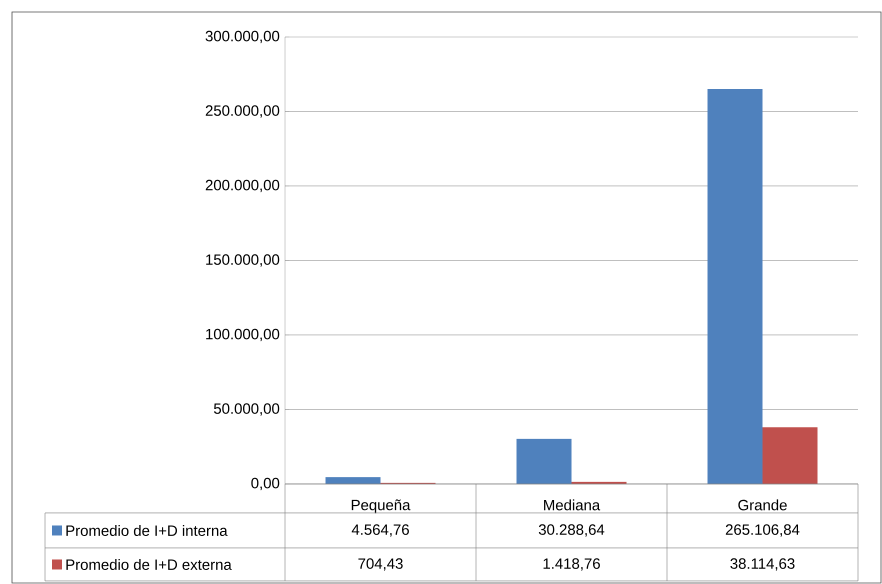  I want to click on data-label: 1.418,76, so click(572, 564).